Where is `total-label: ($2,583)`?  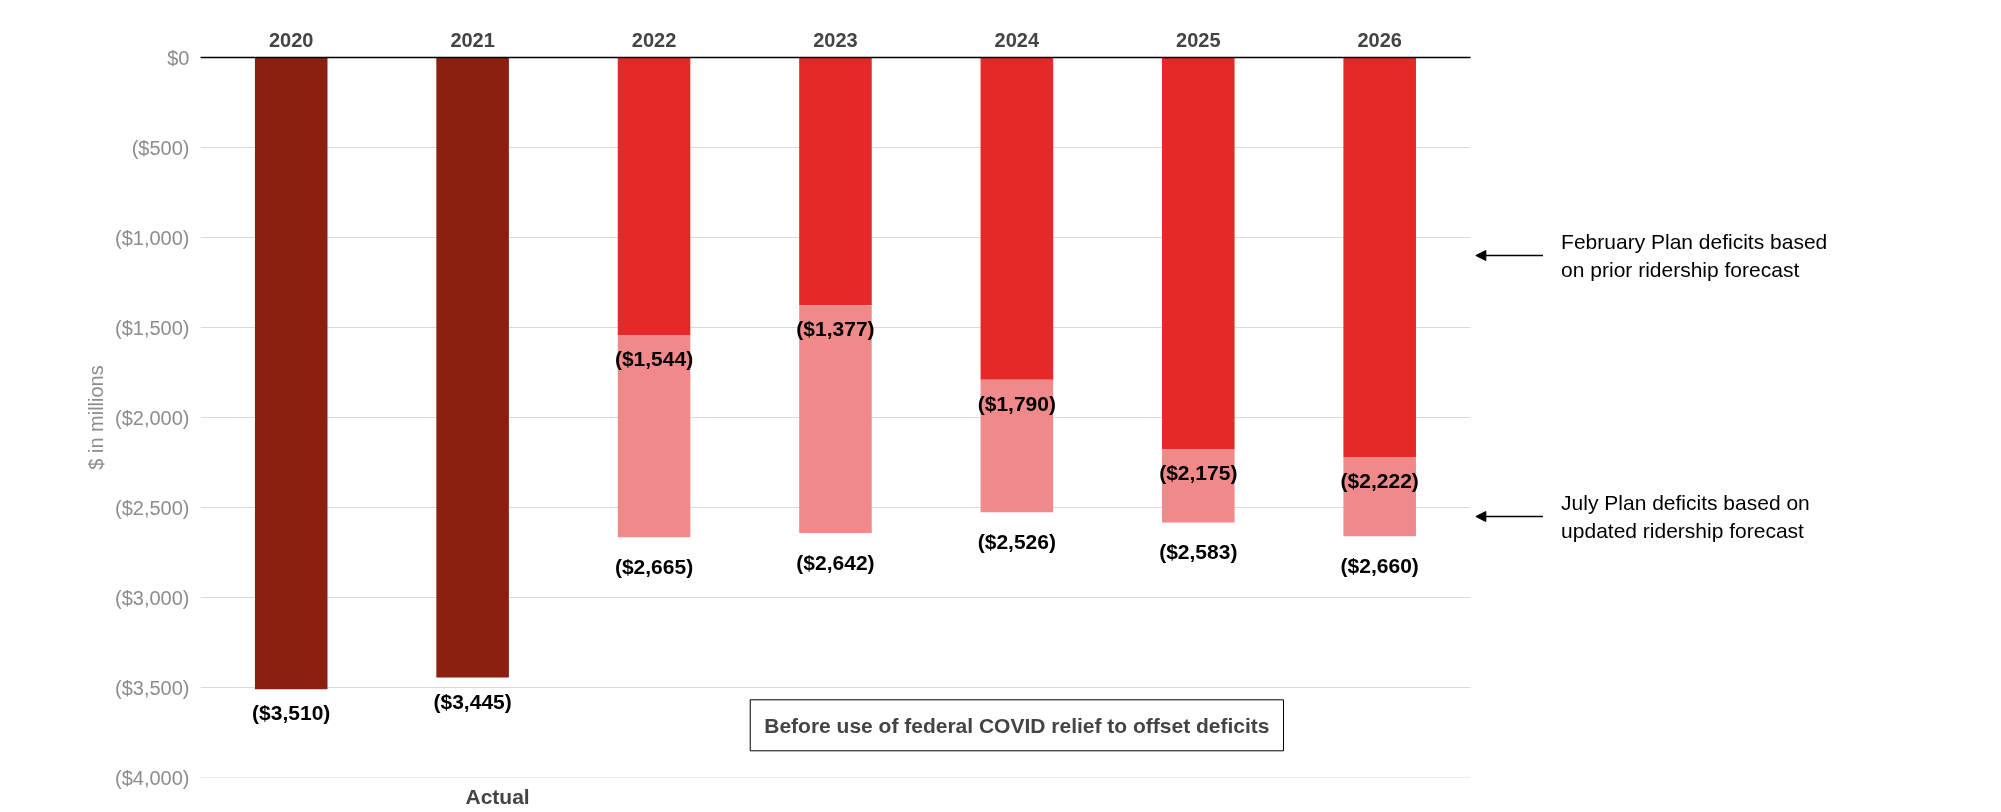 total-label: ($2,583) is located at coordinates (1198, 552).